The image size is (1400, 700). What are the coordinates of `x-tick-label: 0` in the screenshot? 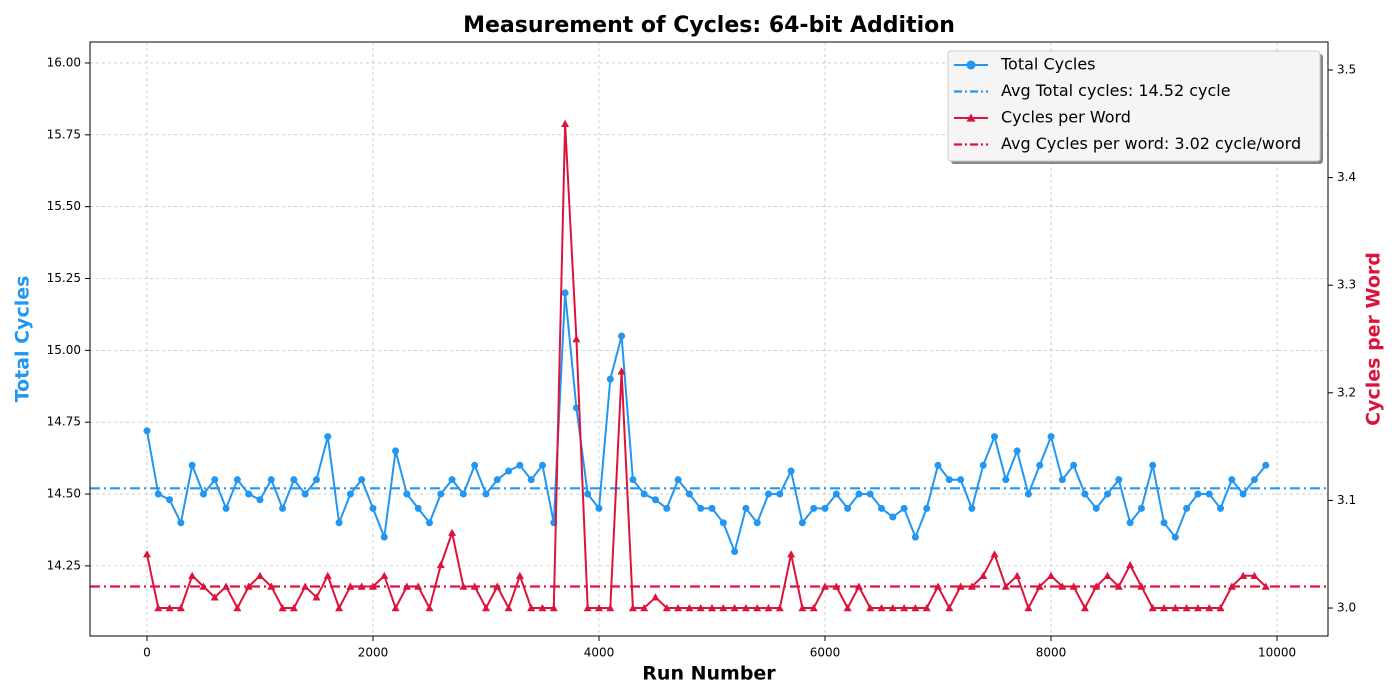 It's located at (147, 653).